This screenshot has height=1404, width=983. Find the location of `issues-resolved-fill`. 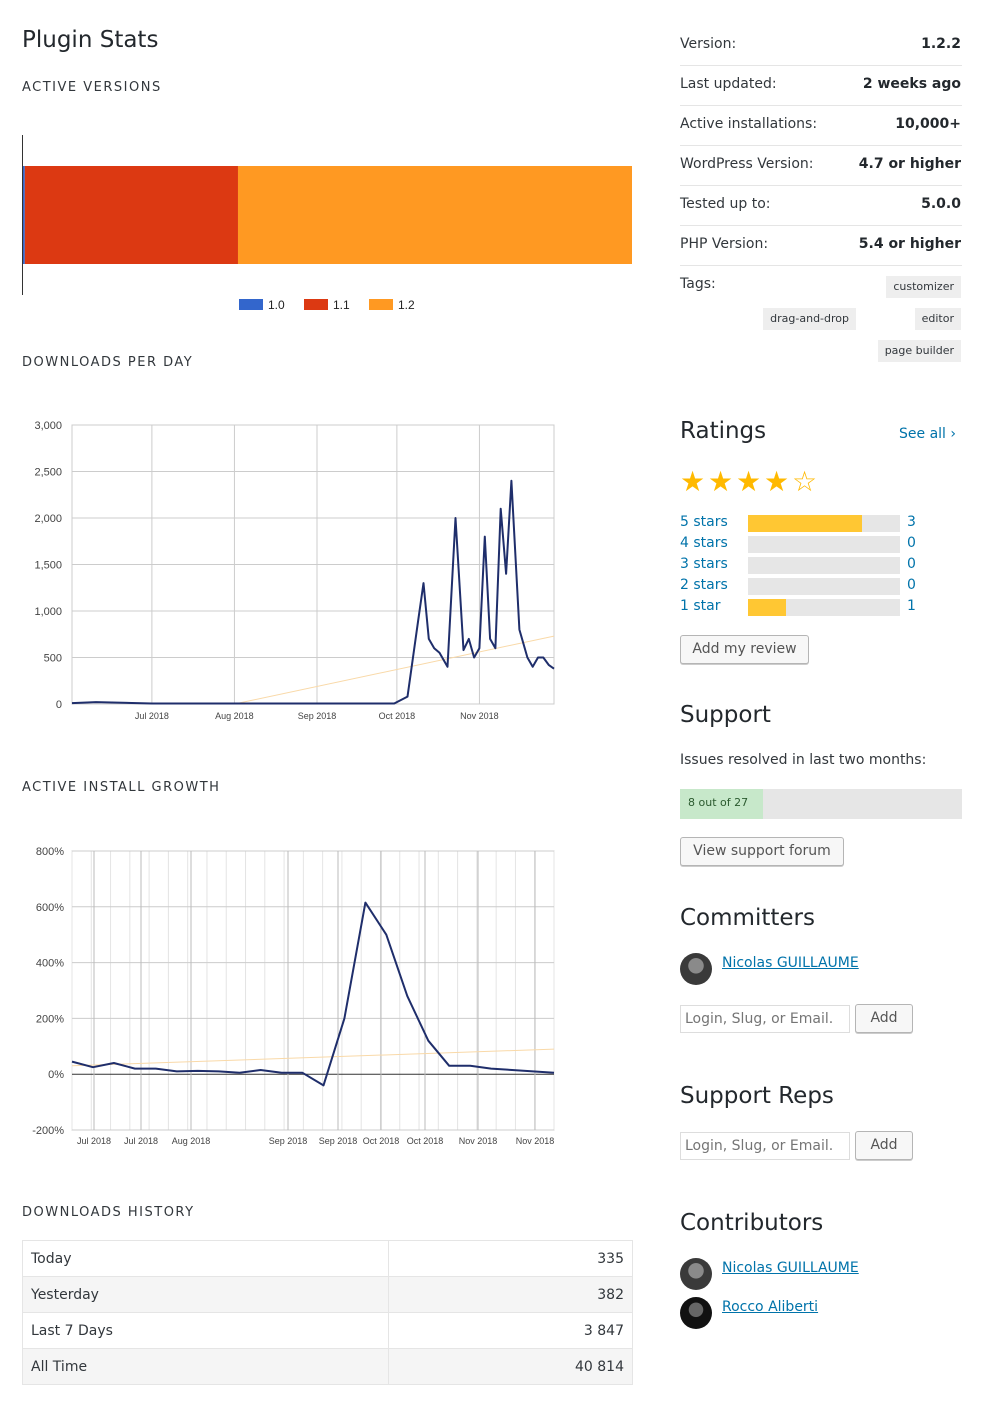

issues-resolved-fill is located at coordinates (722, 804).